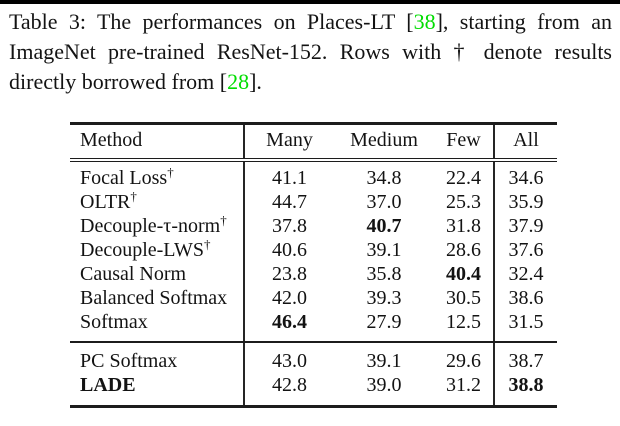 The width and height of the screenshot is (620, 426). Describe the element at coordinates (384, 274) in the screenshot. I see `medium-cell: 35.8` at that location.